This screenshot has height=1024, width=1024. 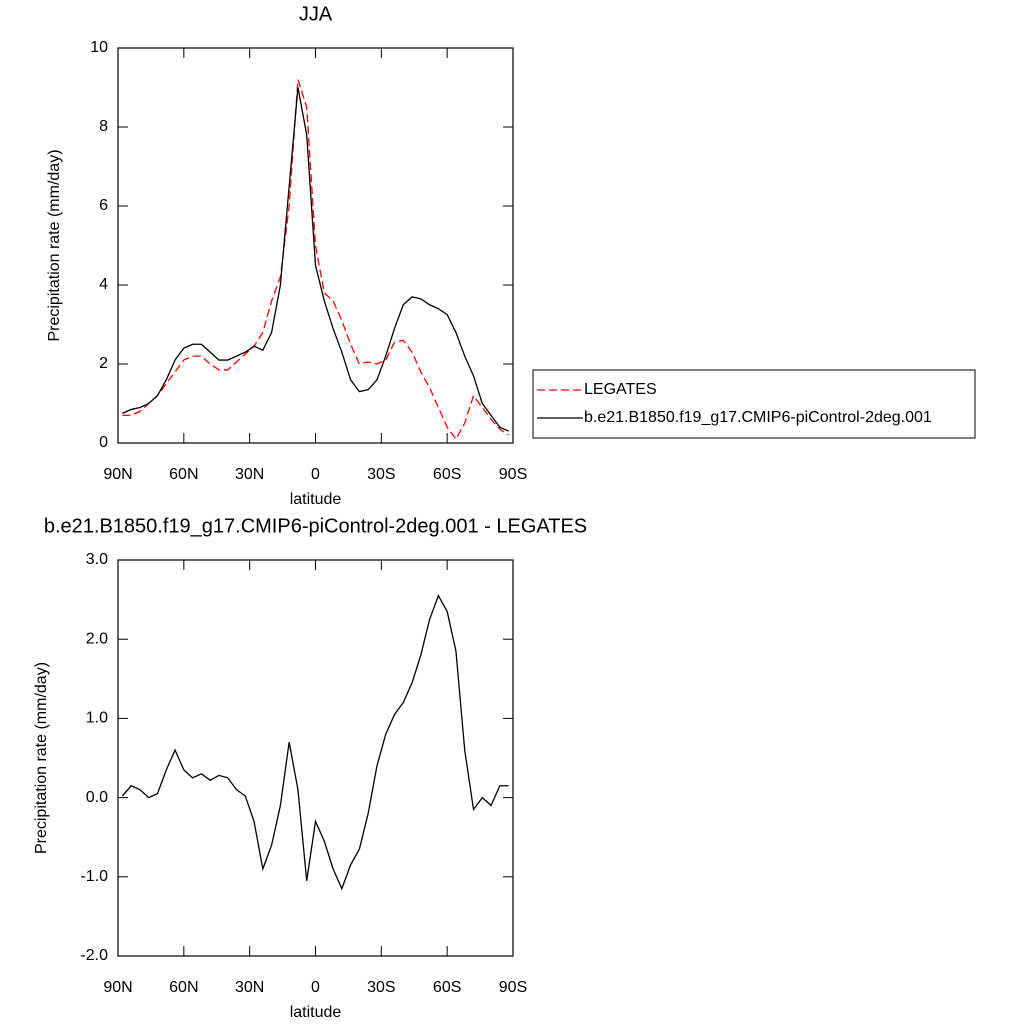 What do you see at coordinates (97, 559) in the screenshot?
I see `y-tick-label: 3.0` at bounding box center [97, 559].